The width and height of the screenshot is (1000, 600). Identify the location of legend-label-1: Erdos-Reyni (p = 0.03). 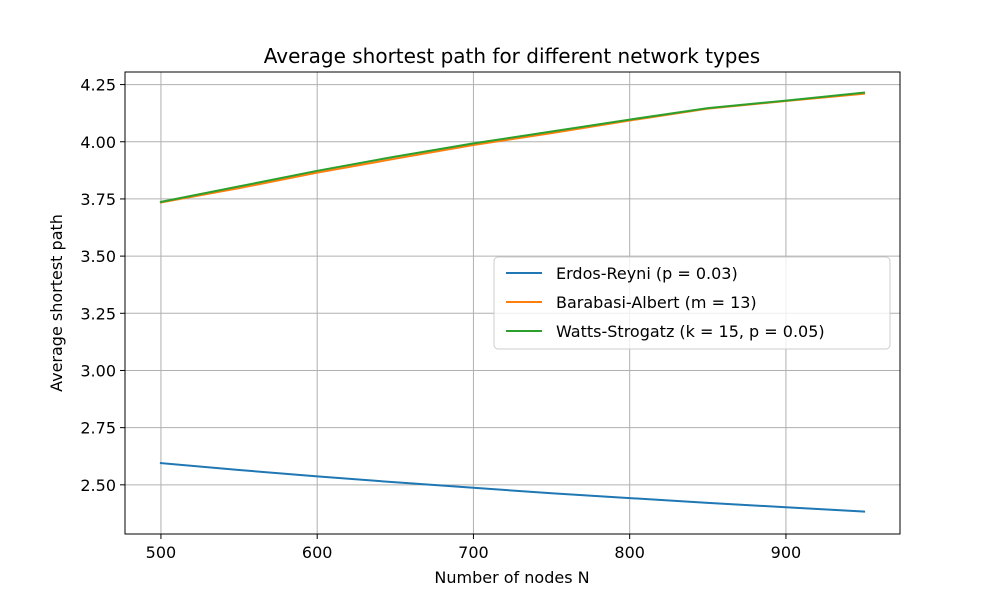
(647, 273).